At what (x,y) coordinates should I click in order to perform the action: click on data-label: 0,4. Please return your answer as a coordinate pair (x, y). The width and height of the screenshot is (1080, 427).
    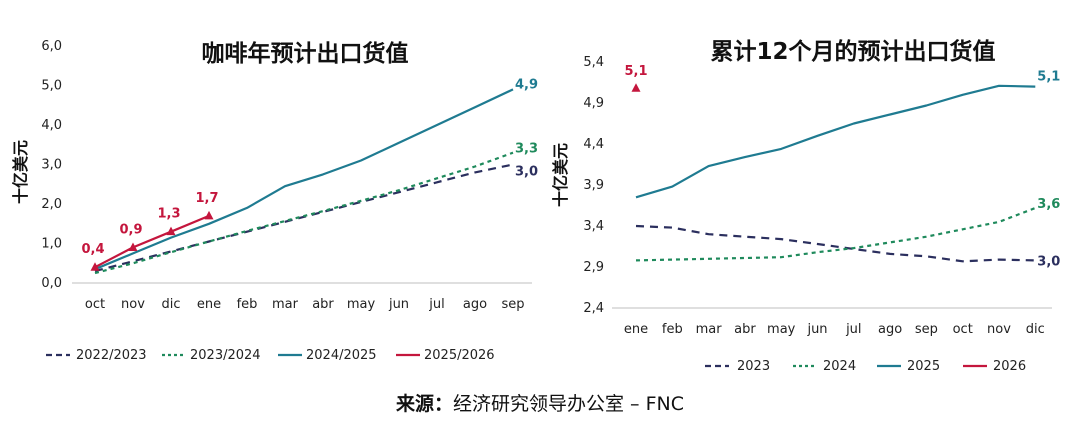
    Looking at the image, I should click on (92, 249).